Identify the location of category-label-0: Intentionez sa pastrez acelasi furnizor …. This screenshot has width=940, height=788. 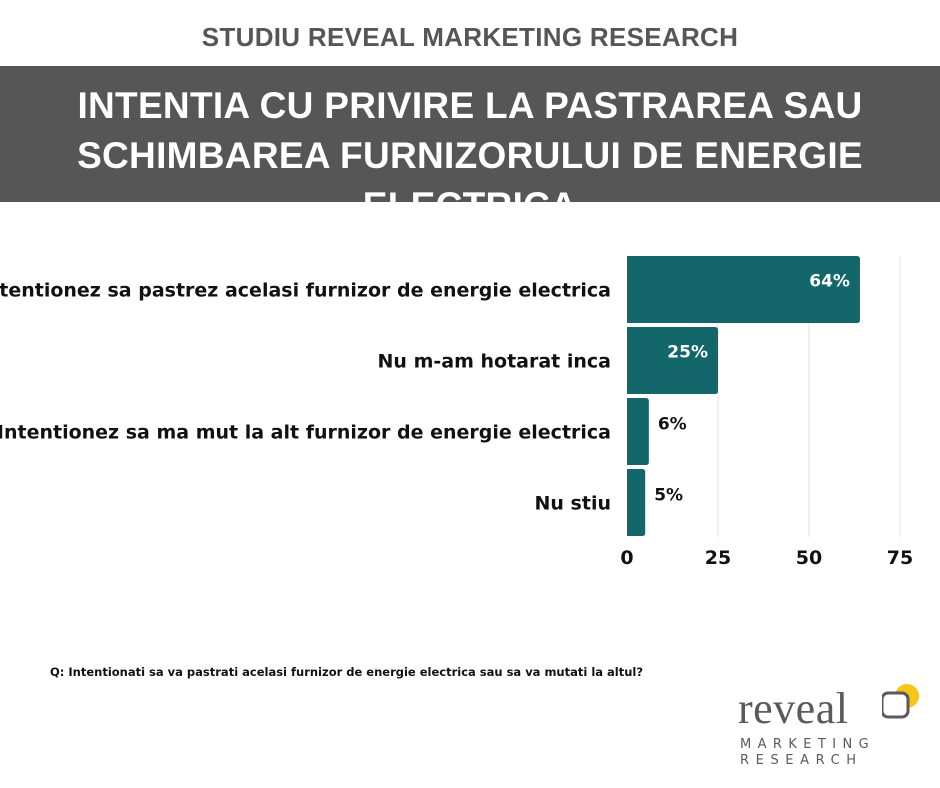
(305, 291).